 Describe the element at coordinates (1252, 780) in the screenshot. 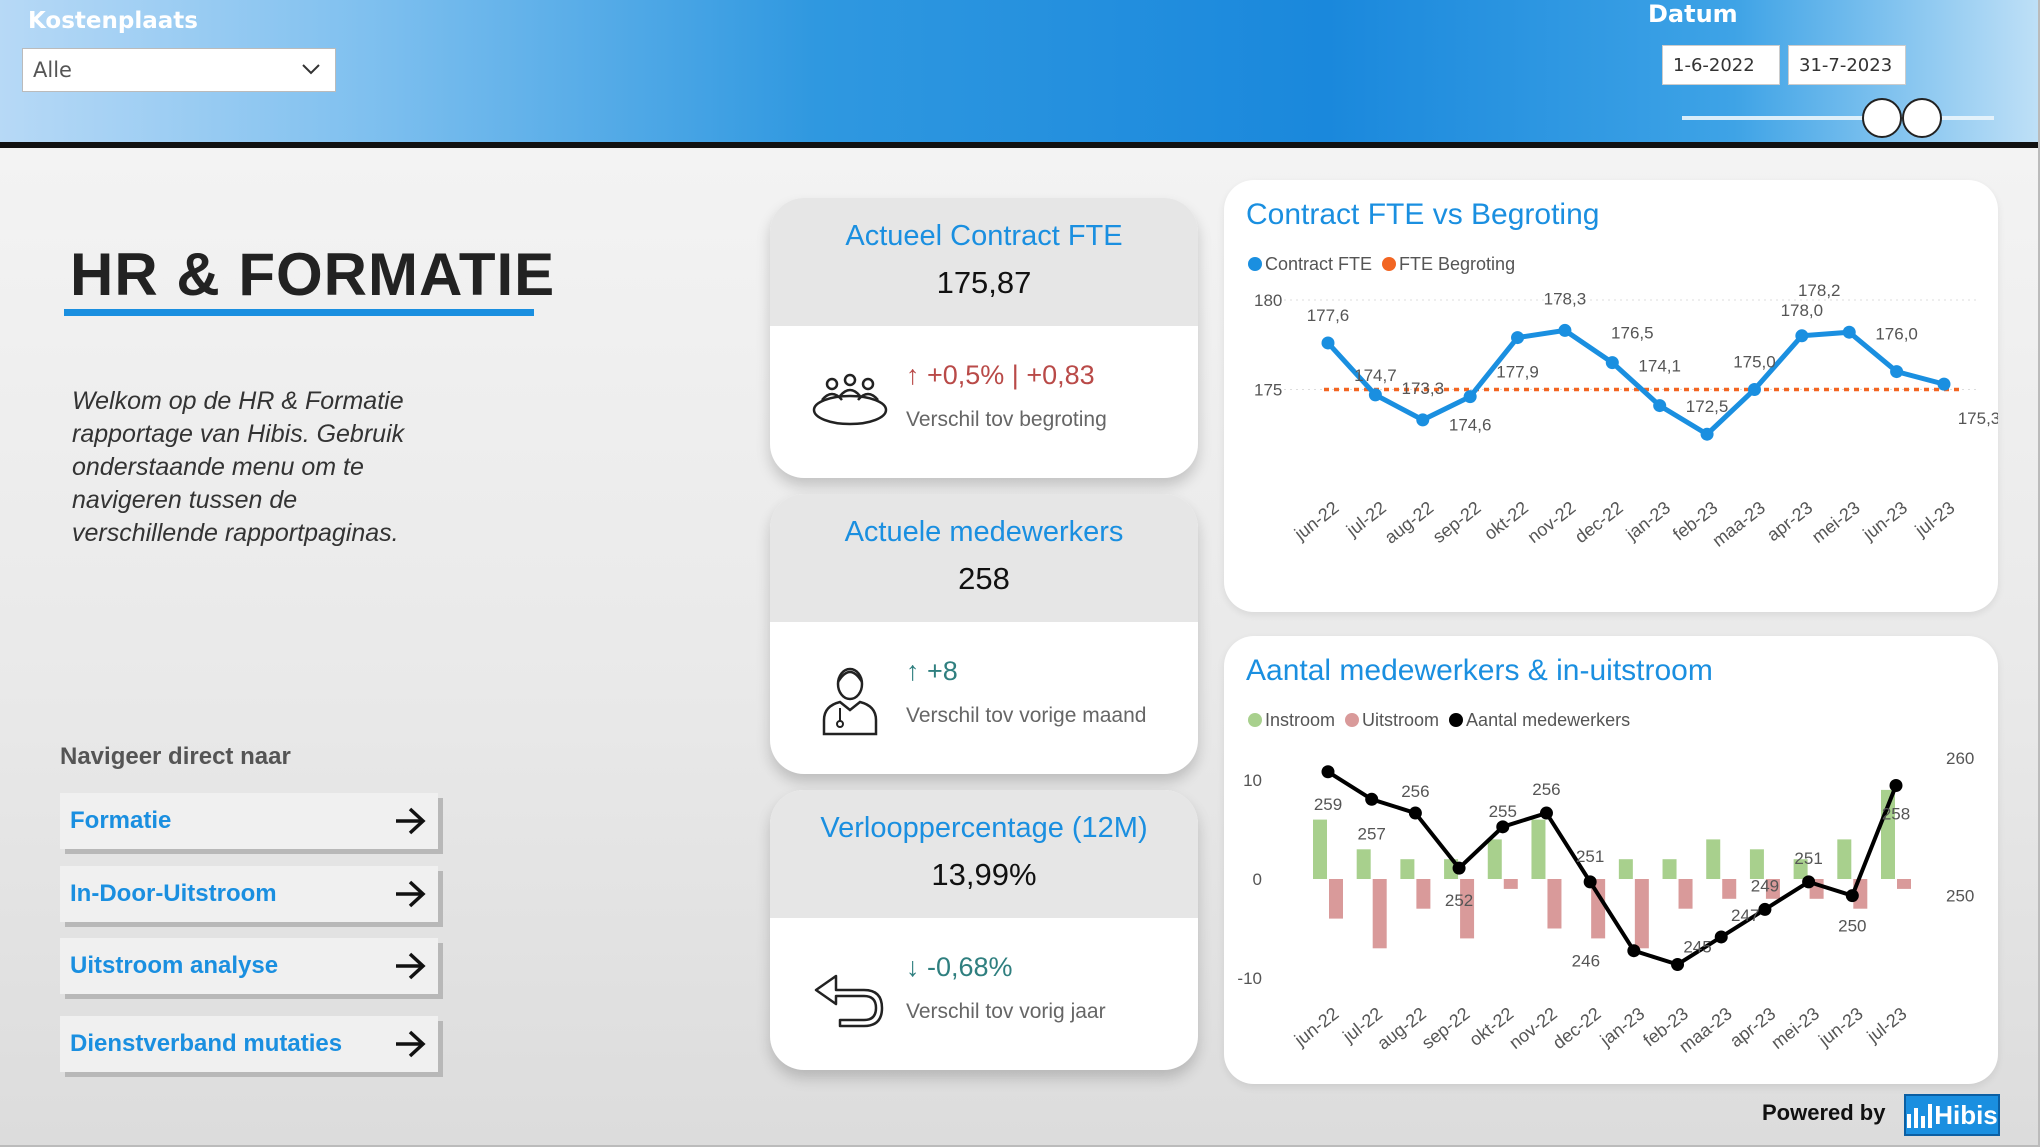

I see `y-left-tick-label: 10` at that location.